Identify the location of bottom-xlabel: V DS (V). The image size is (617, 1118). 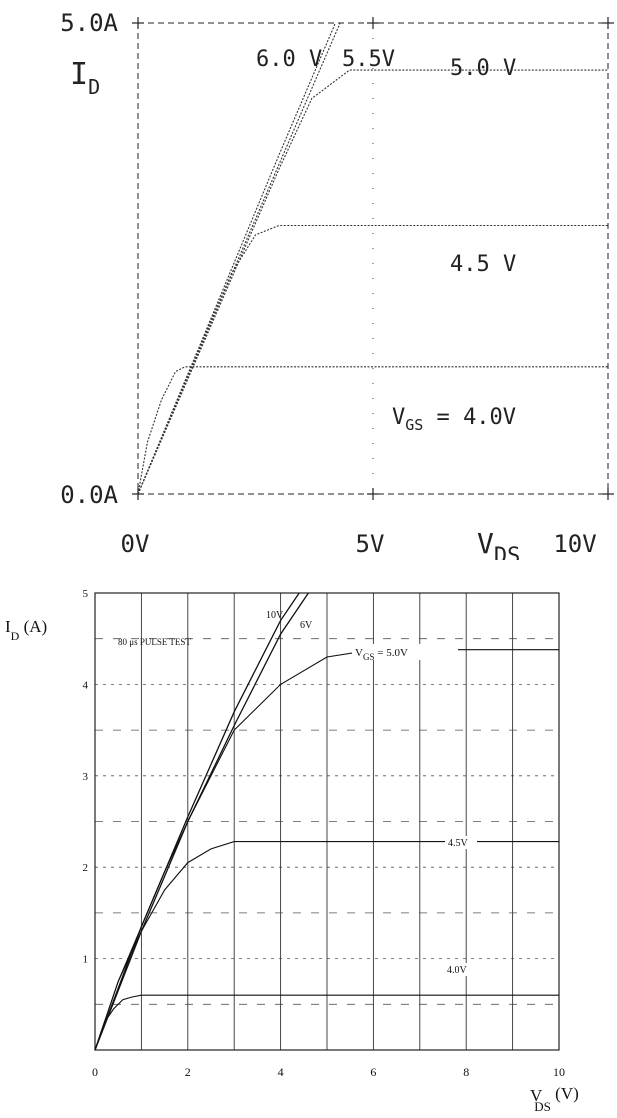
(554, 1099).